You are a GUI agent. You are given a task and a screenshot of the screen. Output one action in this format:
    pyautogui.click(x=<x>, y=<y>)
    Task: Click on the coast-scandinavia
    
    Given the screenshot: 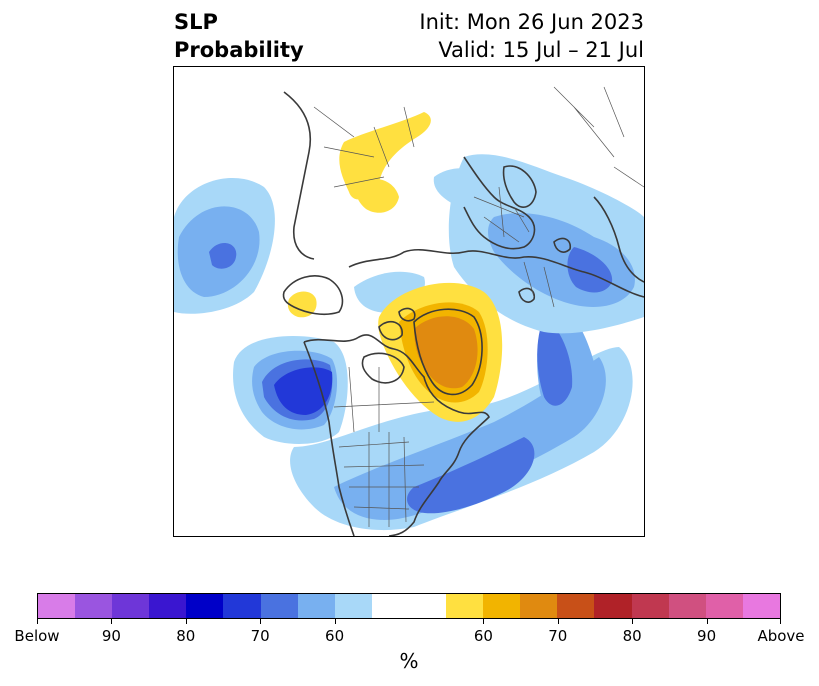 What is the action you would take?
    pyautogui.click(x=519, y=186)
    